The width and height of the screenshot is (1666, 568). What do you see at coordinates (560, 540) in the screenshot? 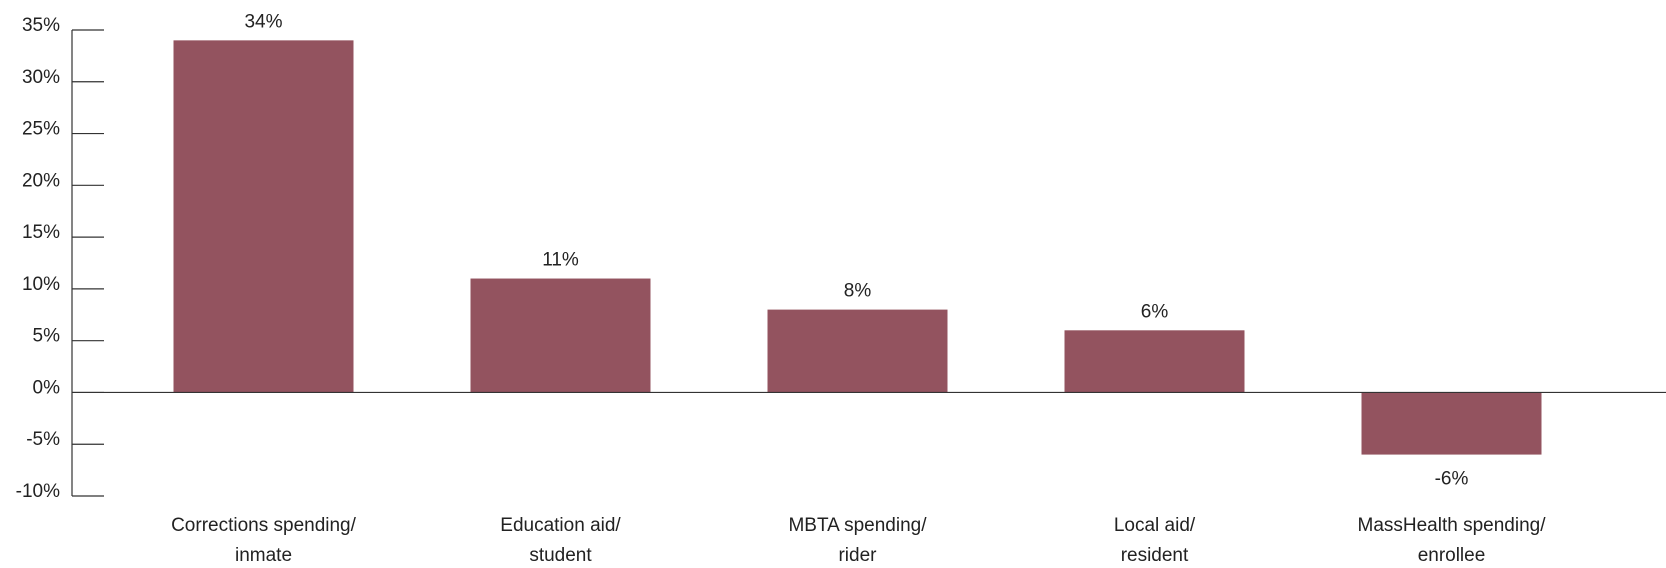
I see `x-tick-label: Education aid/student` at bounding box center [560, 540].